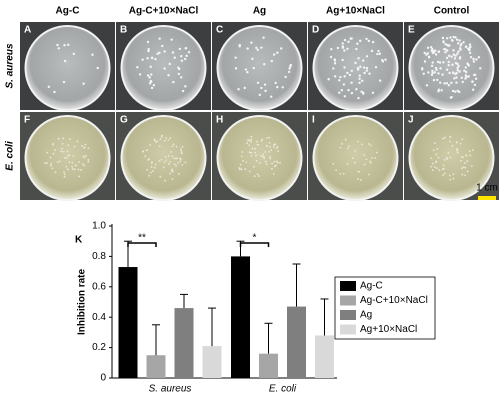 This screenshot has height=394, width=500. Describe the element at coordinates (366, 315) in the screenshot. I see `legend-label: Ag` at that location.